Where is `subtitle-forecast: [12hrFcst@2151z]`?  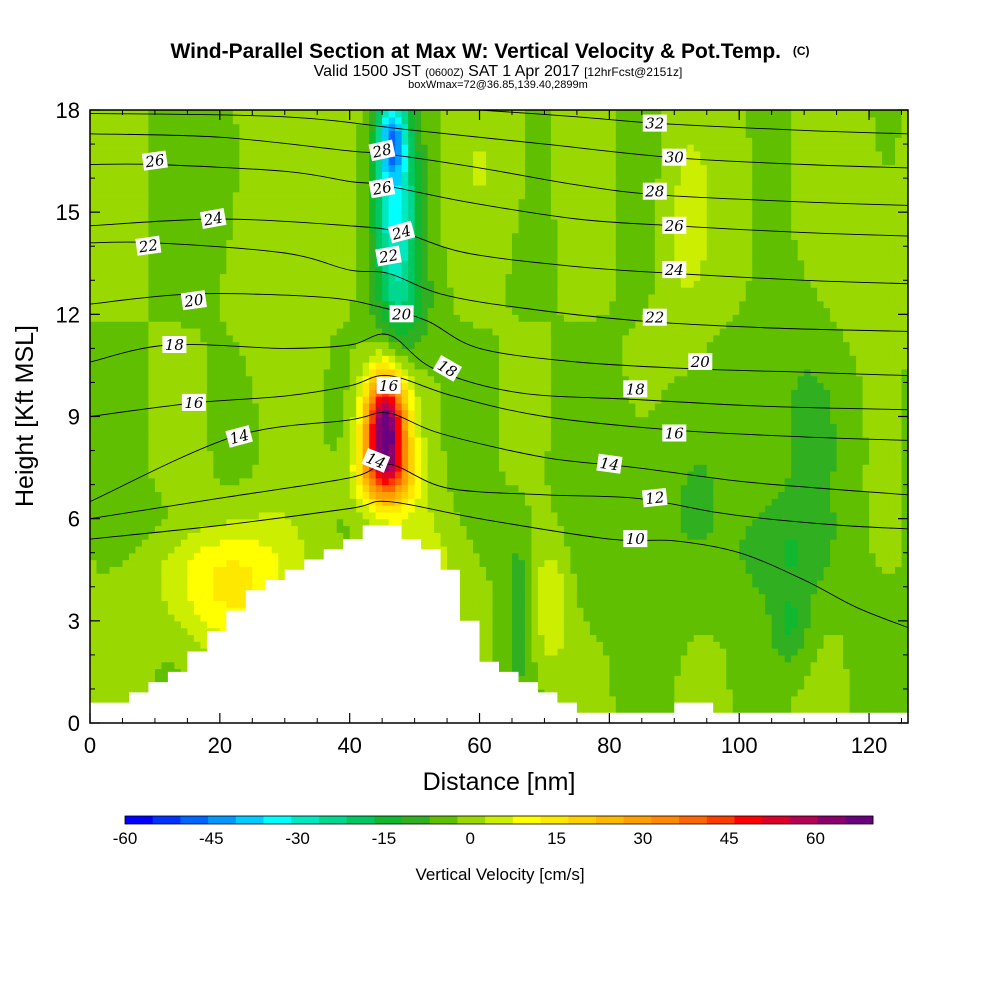 subtitle-forecast: [12hrFcst@2151z] is located at coordinates (633, 72).